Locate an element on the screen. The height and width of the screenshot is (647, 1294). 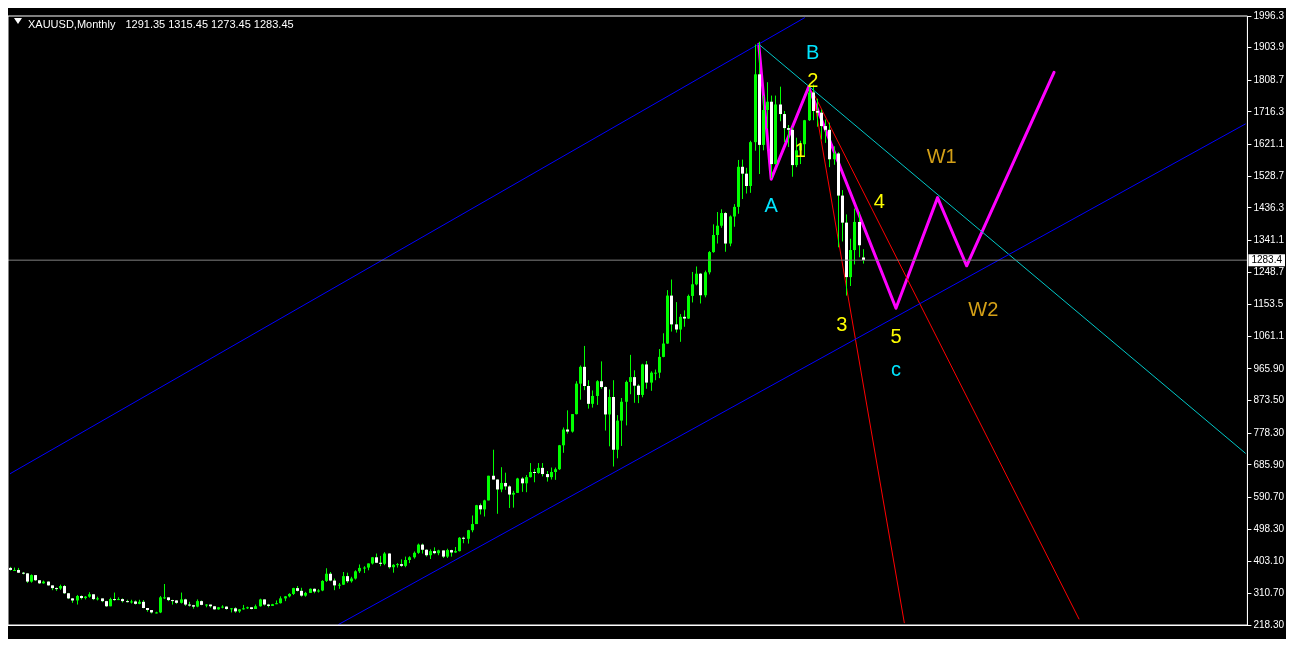
annotation: A is located at coordinates (771, 205).